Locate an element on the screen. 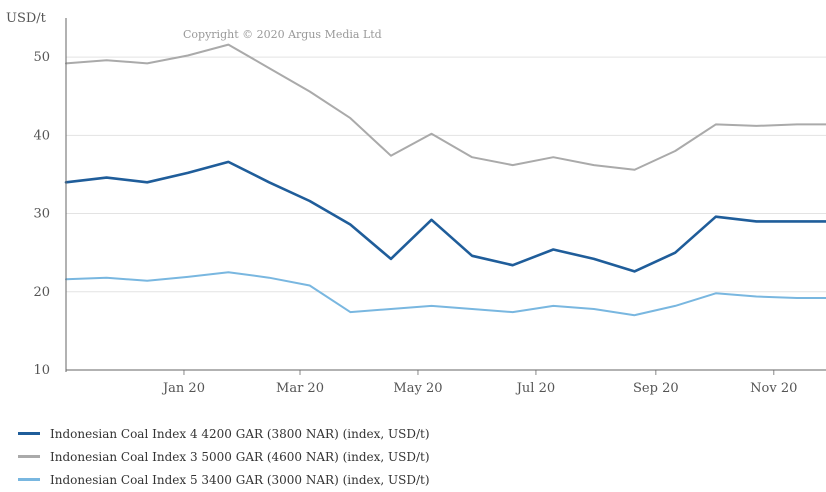 The height and width of the screenshot is (492, 826). x-tick-label: May 20 is located at coordinates (417, 388).